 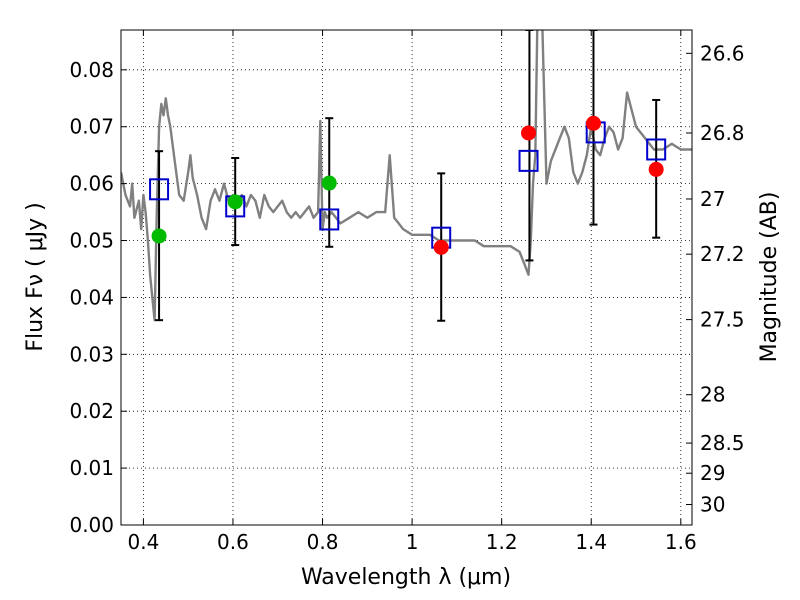 I want to click on y-tick-label: 0.02, so click(x=91, y=411).